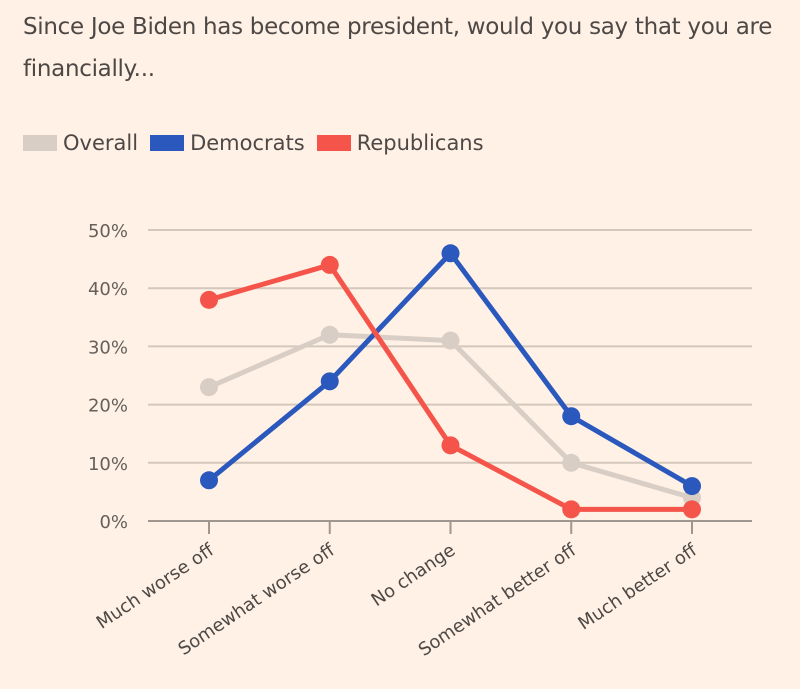 The width and height of the screenshot is (800, 689). Describe the element at coordinates (108, 347) in the screenshot. I see `y-tick-label: 30%` at that location.